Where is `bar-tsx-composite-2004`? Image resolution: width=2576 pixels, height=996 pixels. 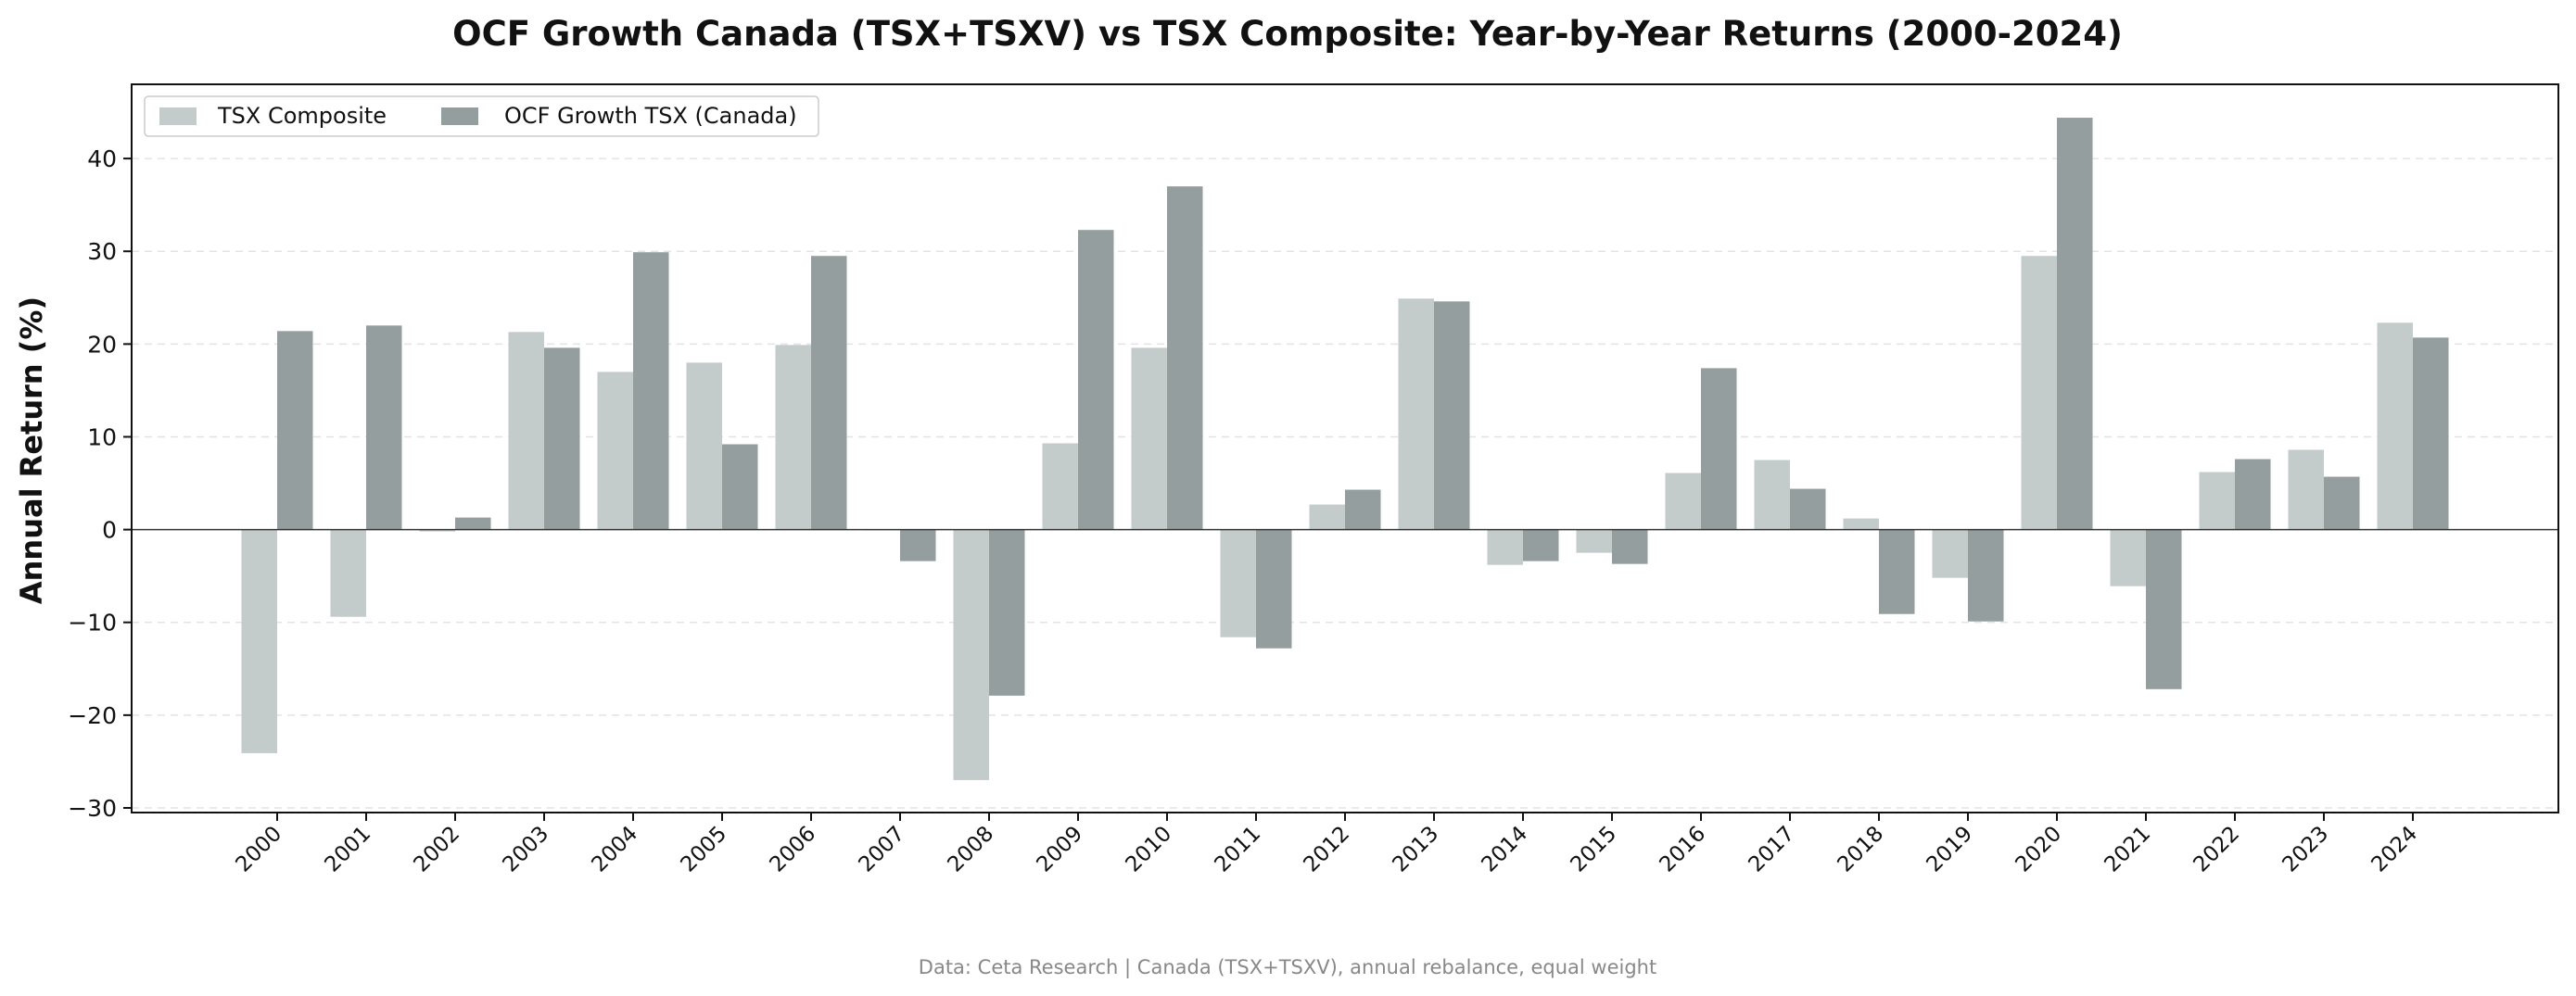
bar-tsx-composite-2004 is located at coordinates (615, 451).